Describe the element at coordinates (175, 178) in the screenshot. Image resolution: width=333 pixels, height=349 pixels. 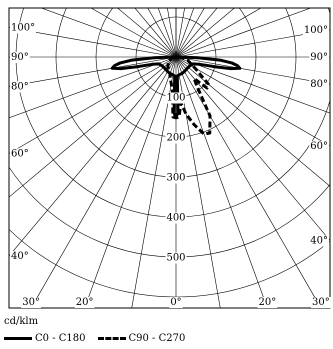
I see `radial-tick-label: 300` at that location.